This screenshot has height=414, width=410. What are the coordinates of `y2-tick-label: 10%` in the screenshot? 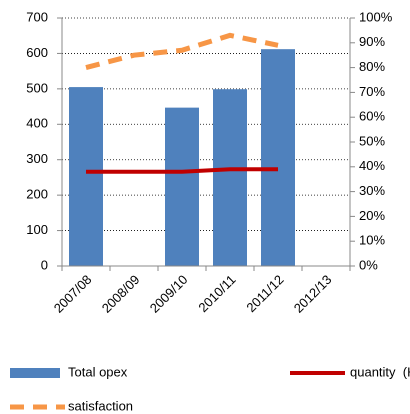 It's located at (372, 240).